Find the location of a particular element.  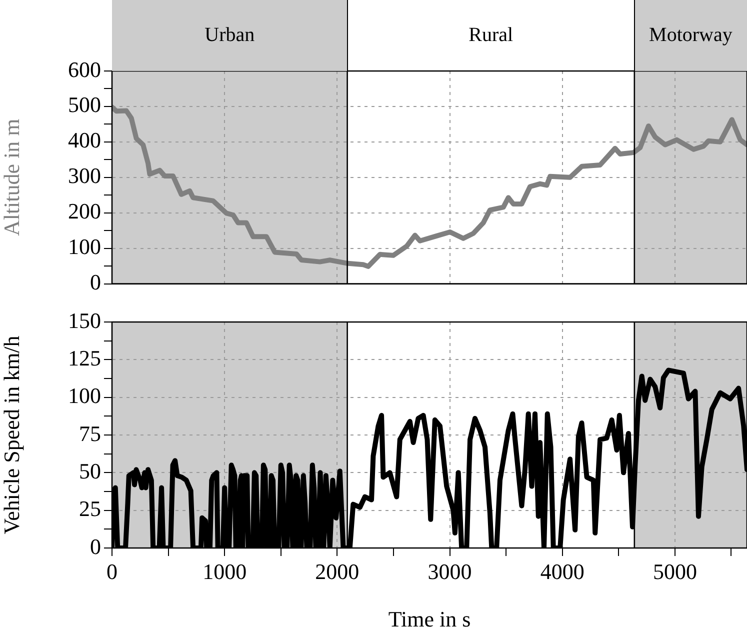

x-axis-title: Time in s is located at coordinates (429, 619).